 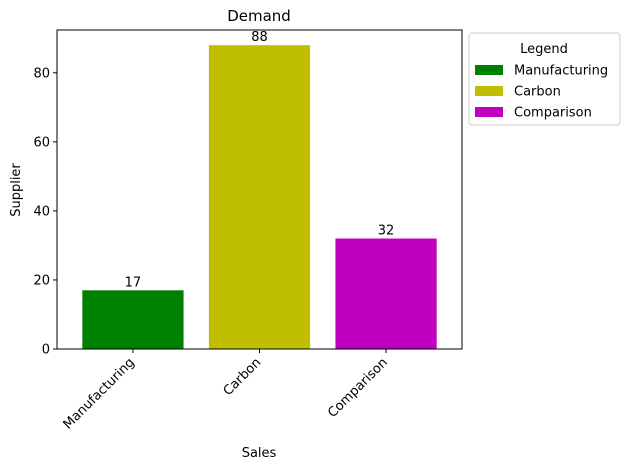 I want to click on legend-entries: Manufacturing Carbon Comparison, so click(x=541, y=92).